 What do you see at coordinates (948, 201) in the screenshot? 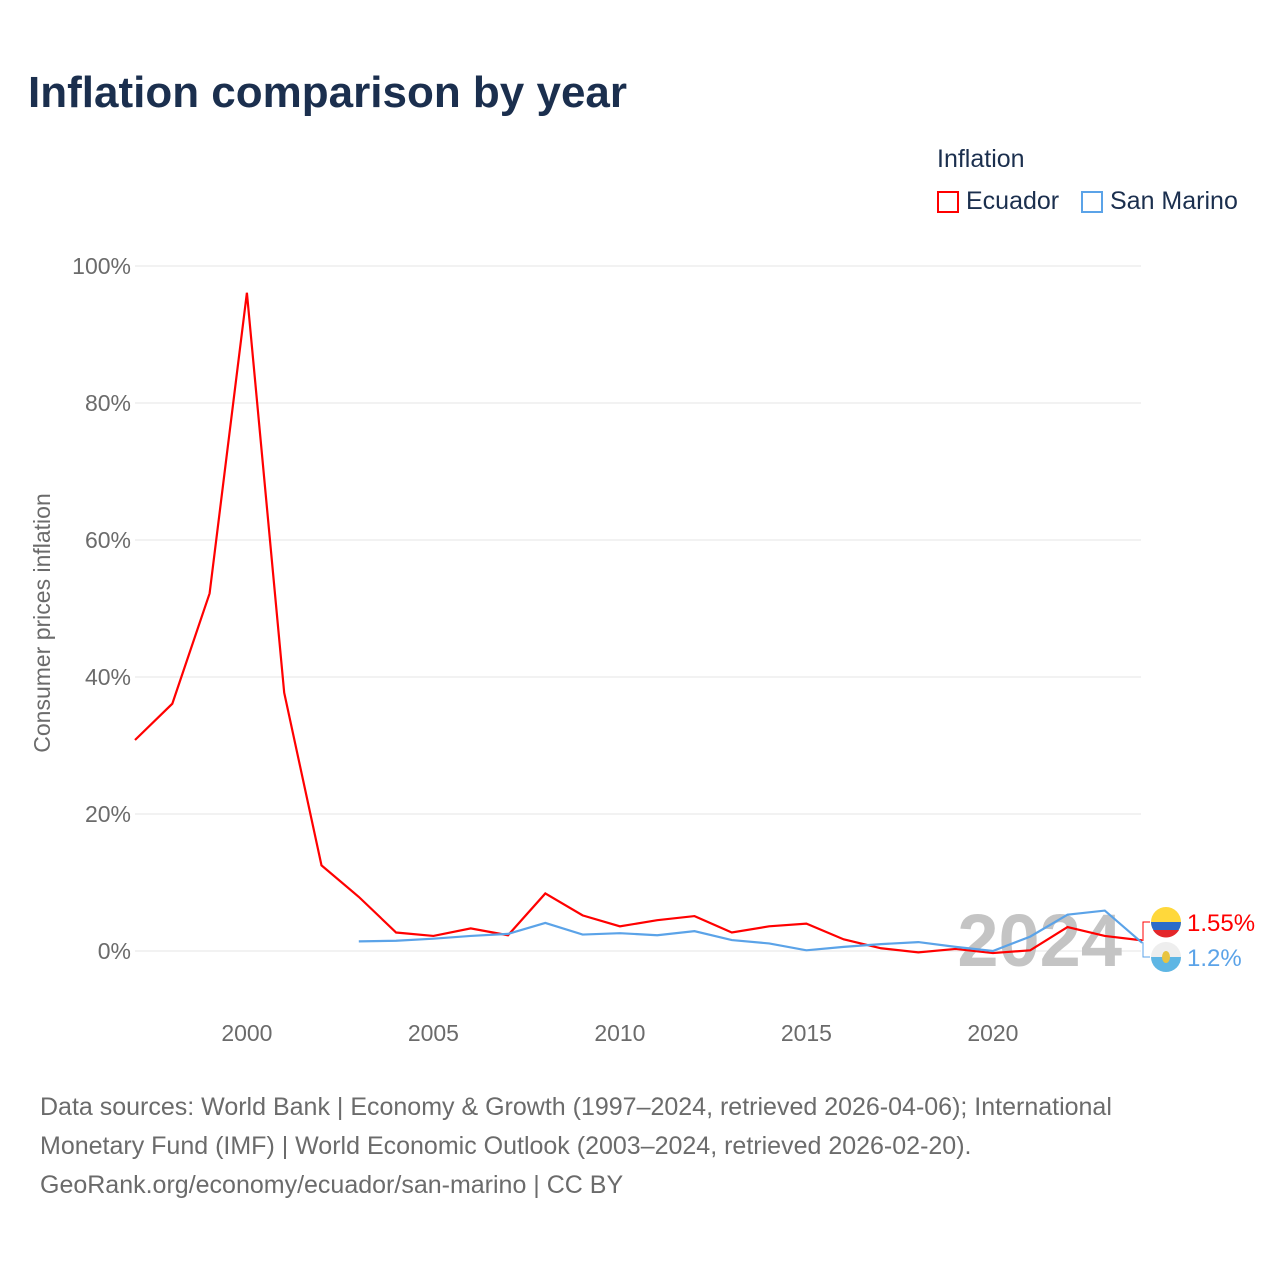
I see `legend-swatch-ecuador` at bounding box center [948, 201].